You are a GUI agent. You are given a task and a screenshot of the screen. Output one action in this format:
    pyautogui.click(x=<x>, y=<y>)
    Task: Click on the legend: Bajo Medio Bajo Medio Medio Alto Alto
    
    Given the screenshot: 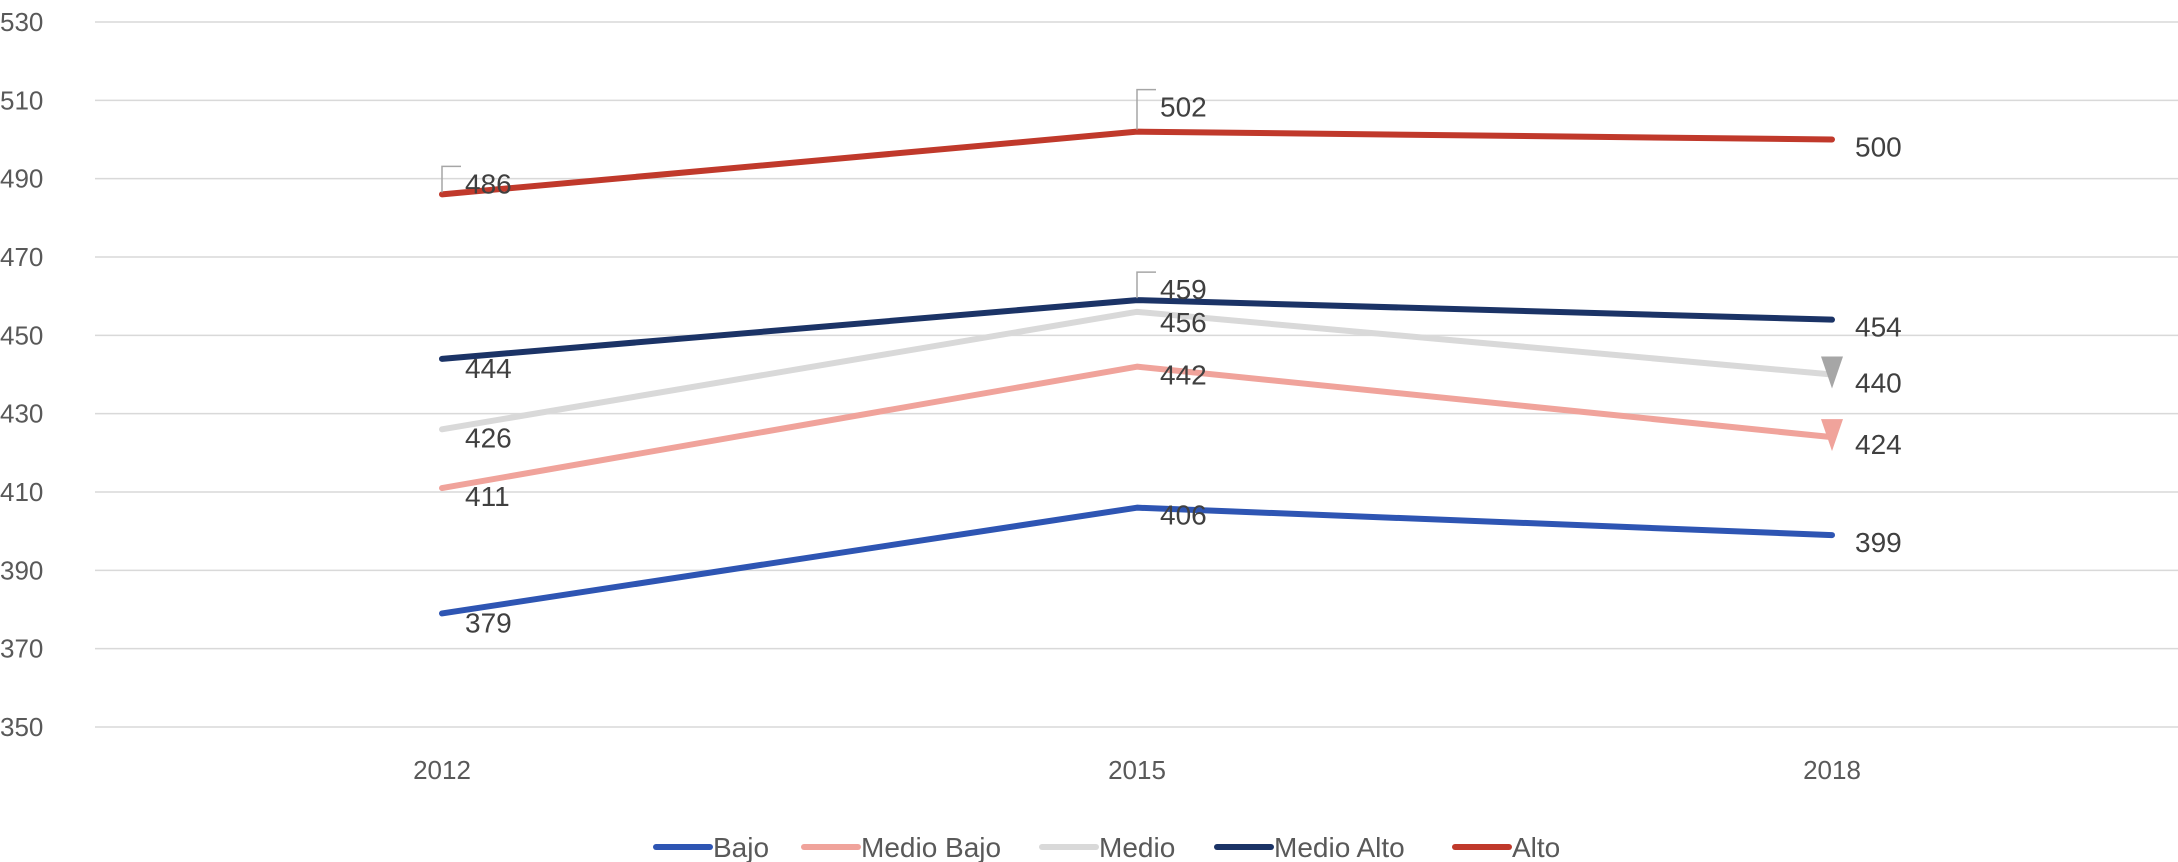 What is the action you would take?
    pyautogui.click(x=1106, y=847)
    